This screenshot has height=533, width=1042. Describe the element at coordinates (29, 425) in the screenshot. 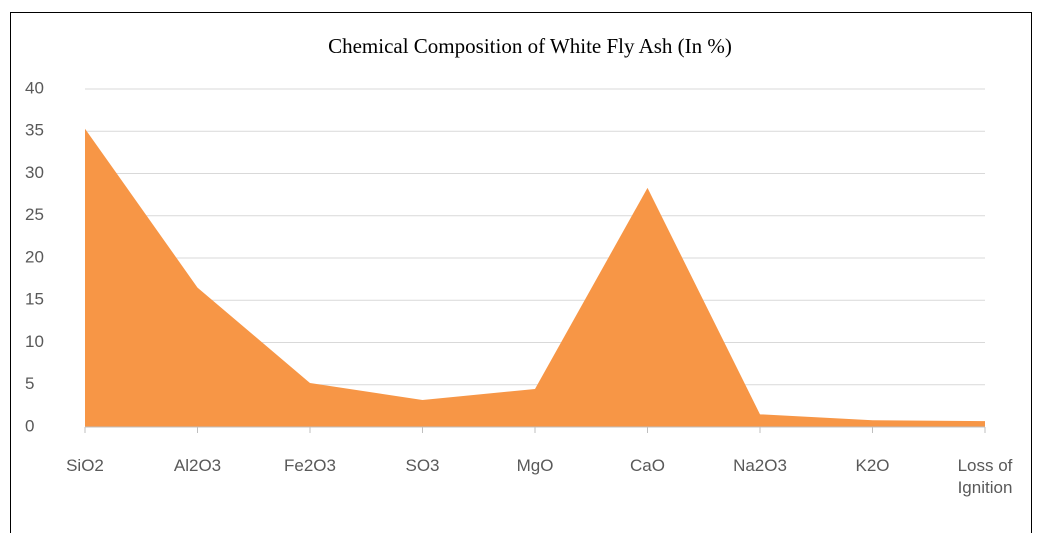

I see `y-tick-label: 0` at that location.